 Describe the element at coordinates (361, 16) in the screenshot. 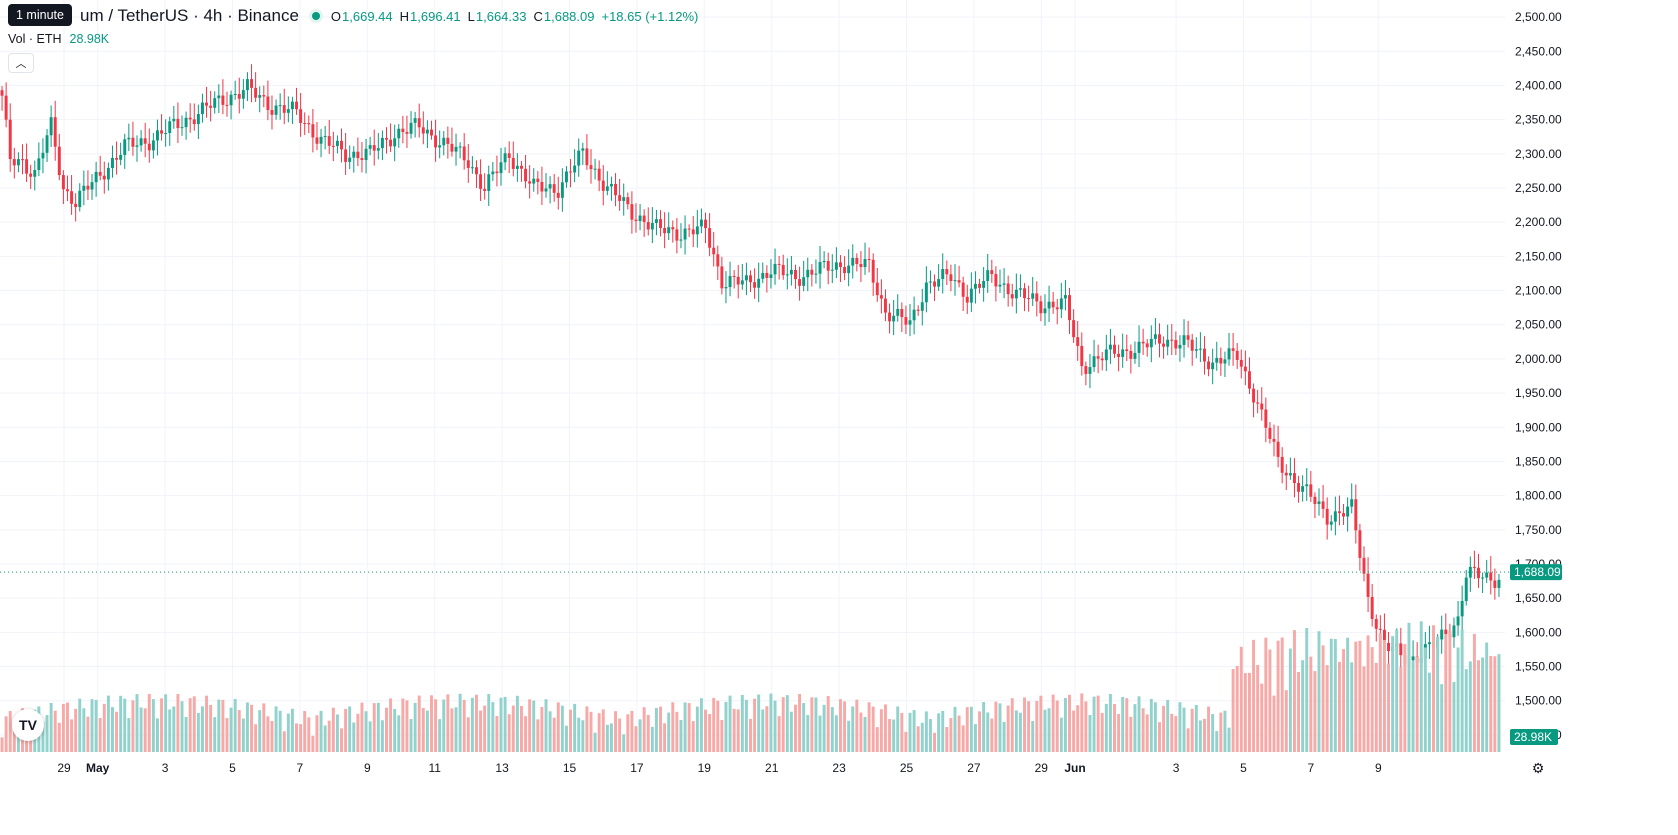

I see `ohlc-open: O1,669.44` at that location.